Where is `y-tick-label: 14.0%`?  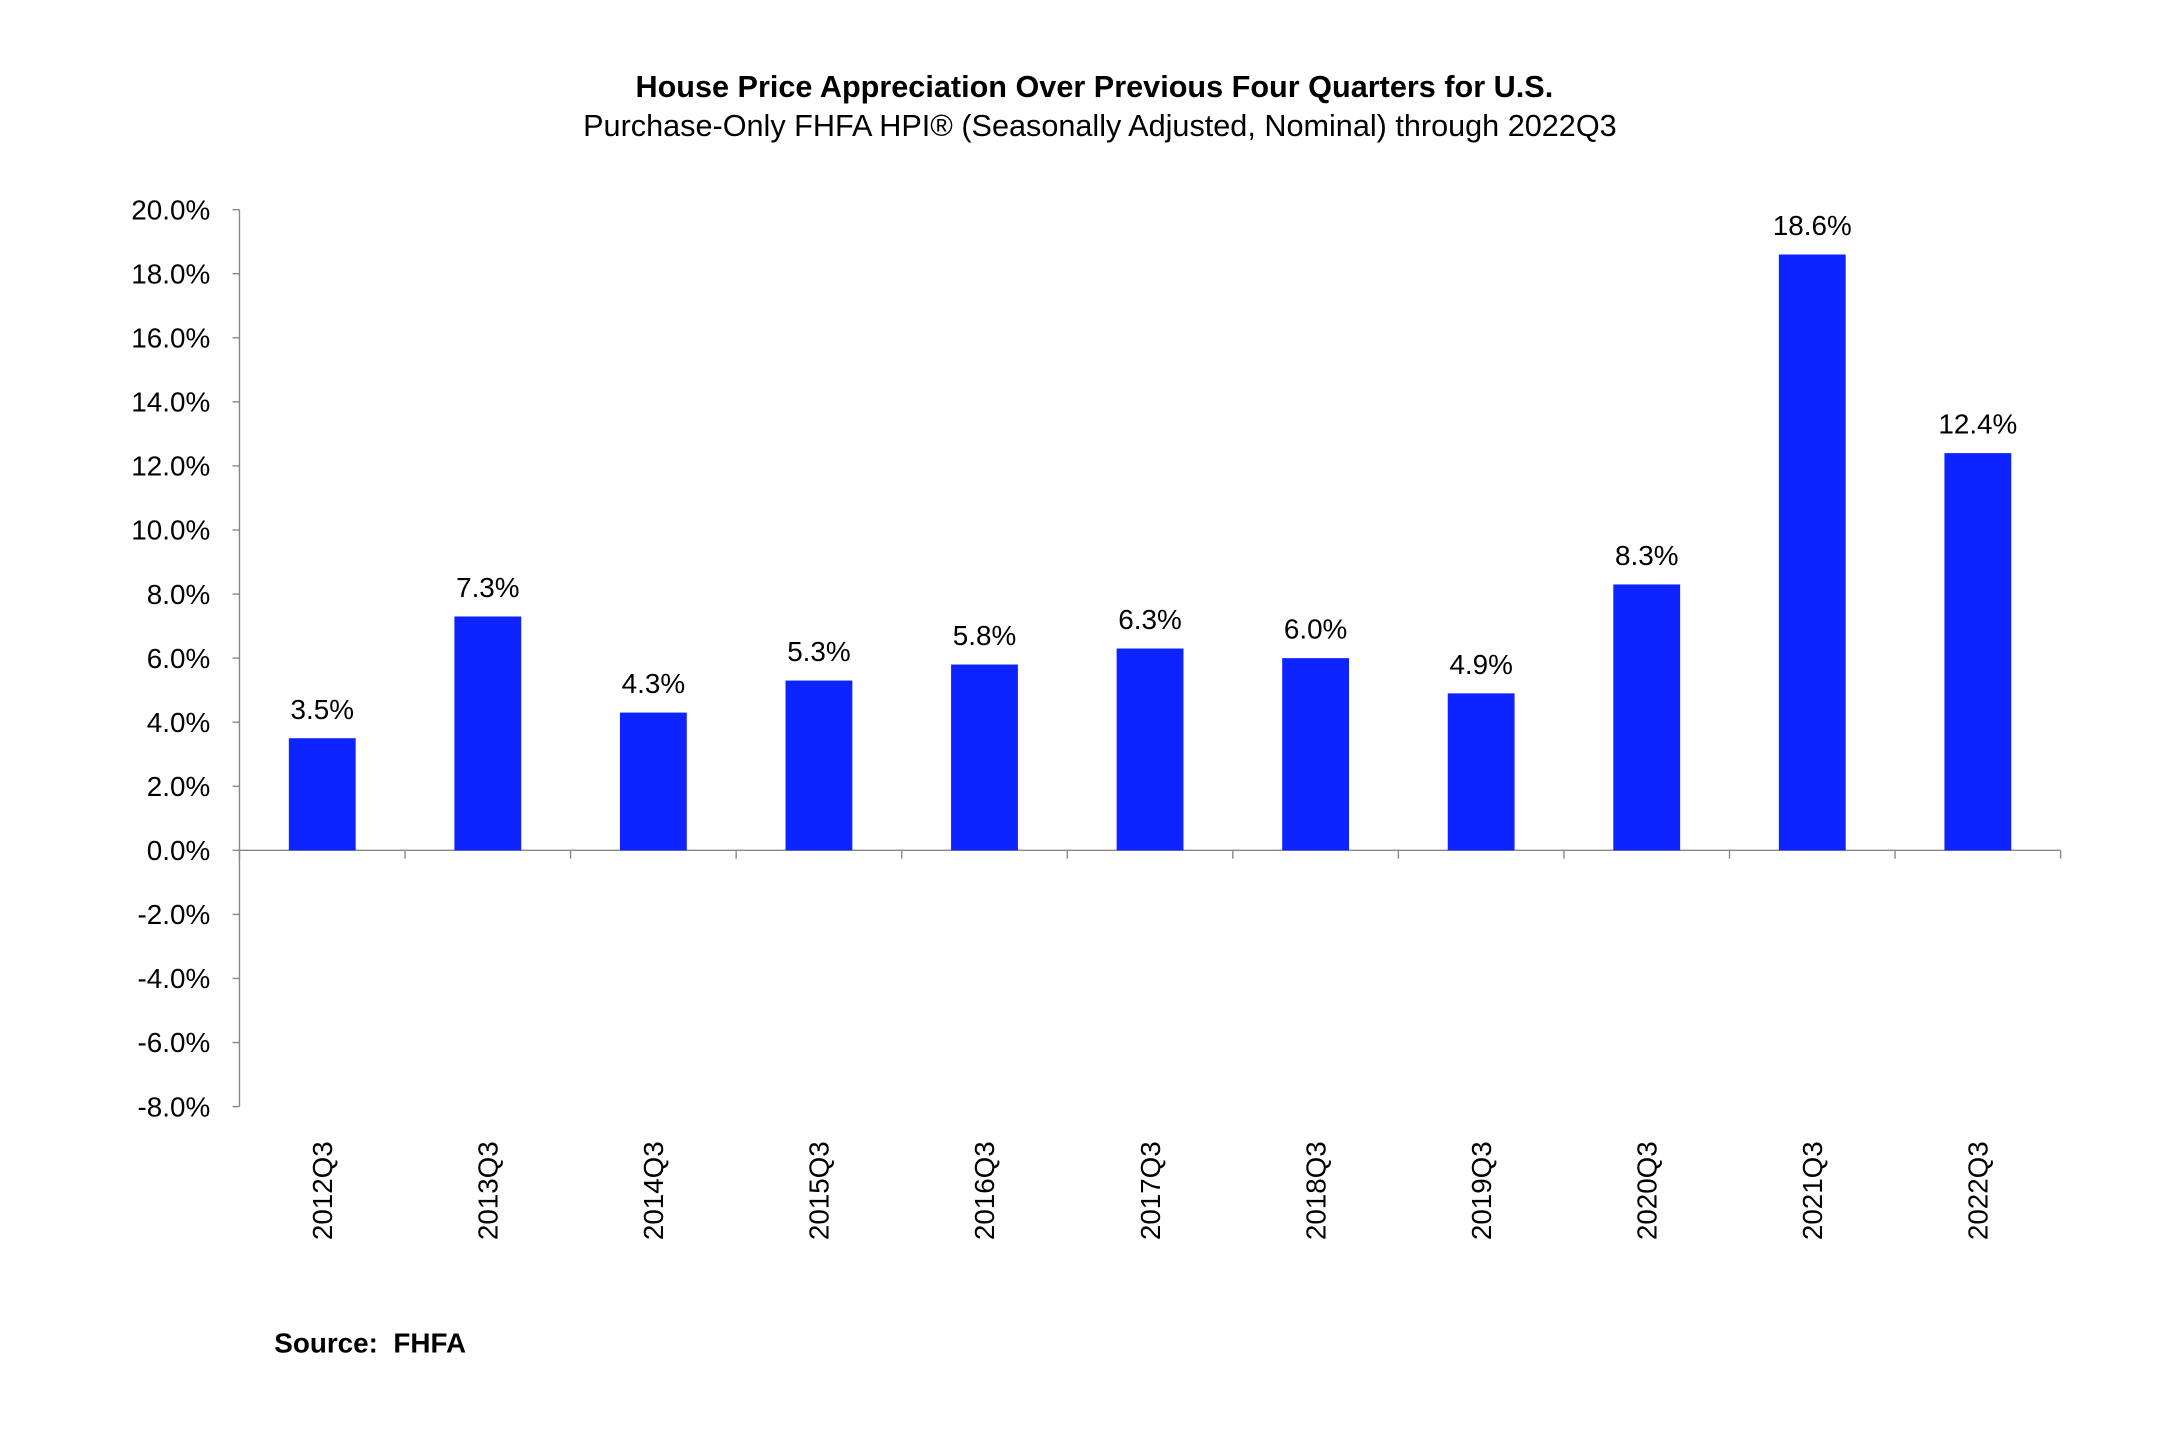
y-tick-label: 14.0% is located at coordinates (170, 402).